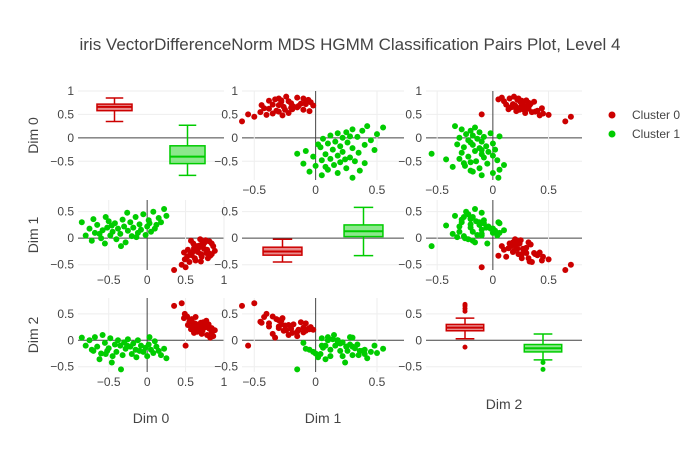  I want to click on panel-r2-c0: −0.5 0 0.5 −0.5 0 0.5 1, so click(139, 343).